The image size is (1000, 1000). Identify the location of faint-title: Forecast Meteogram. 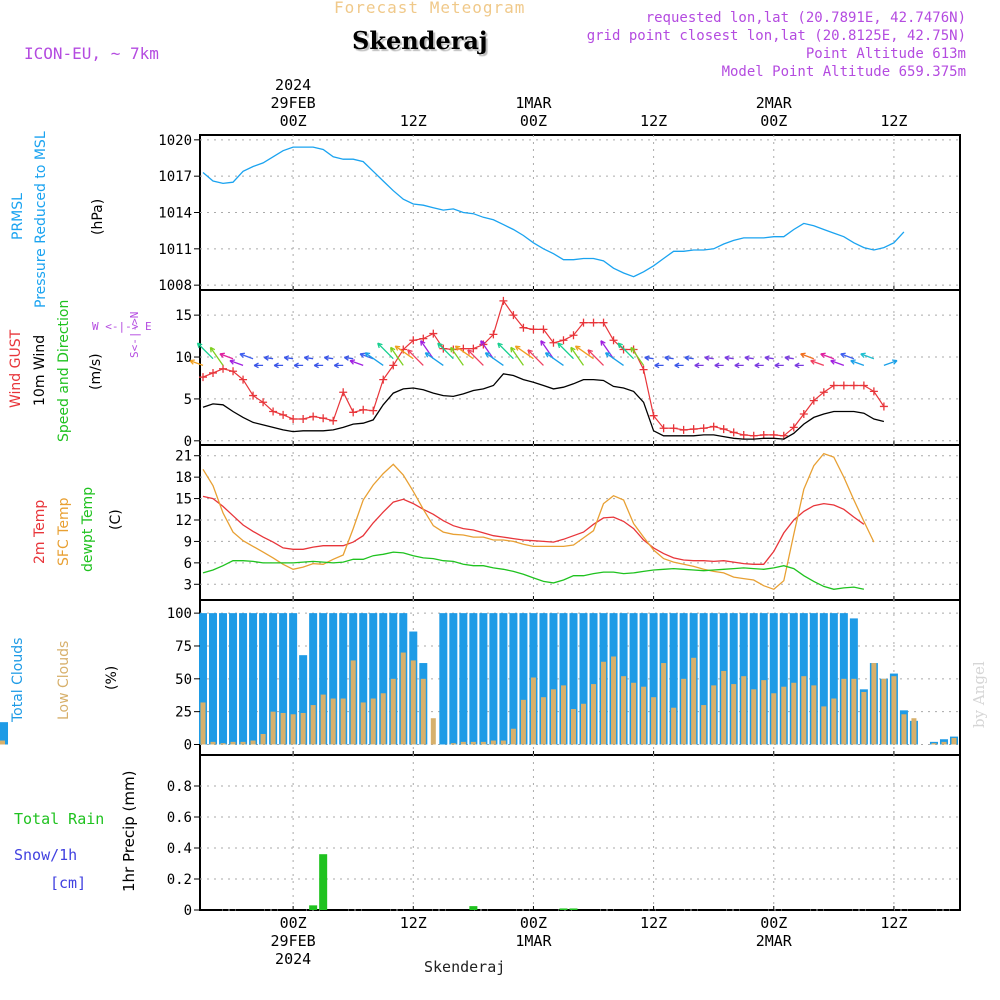
(430, 8).